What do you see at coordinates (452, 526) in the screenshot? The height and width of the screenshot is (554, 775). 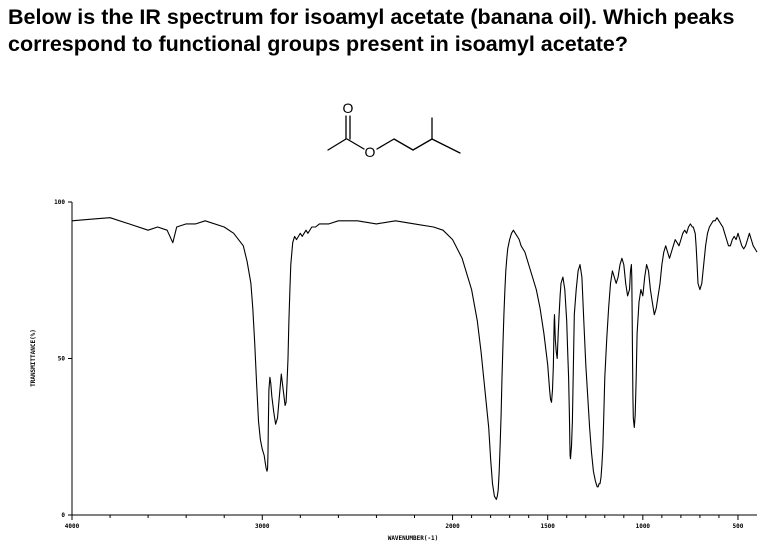 I see `x-tick-label: 2000` at bounding box center [452, 526].